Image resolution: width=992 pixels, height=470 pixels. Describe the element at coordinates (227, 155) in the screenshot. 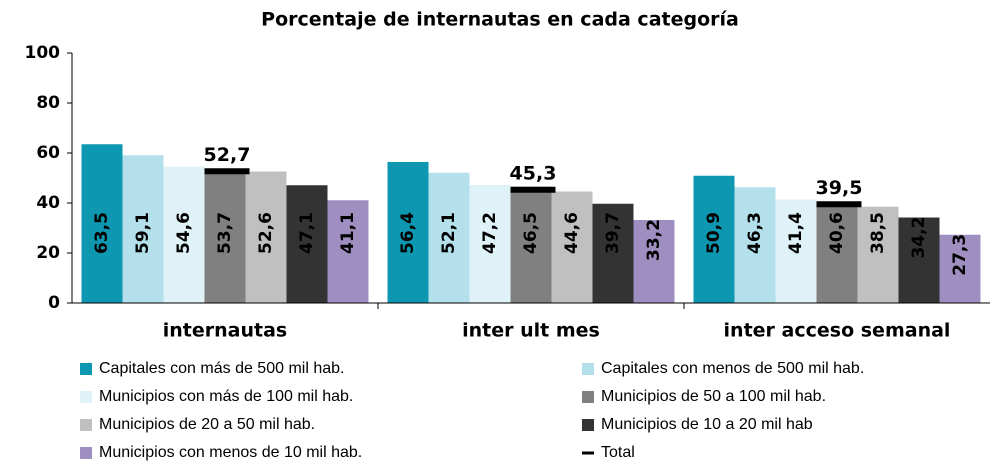

I see `total-label: 52,7` at that location.